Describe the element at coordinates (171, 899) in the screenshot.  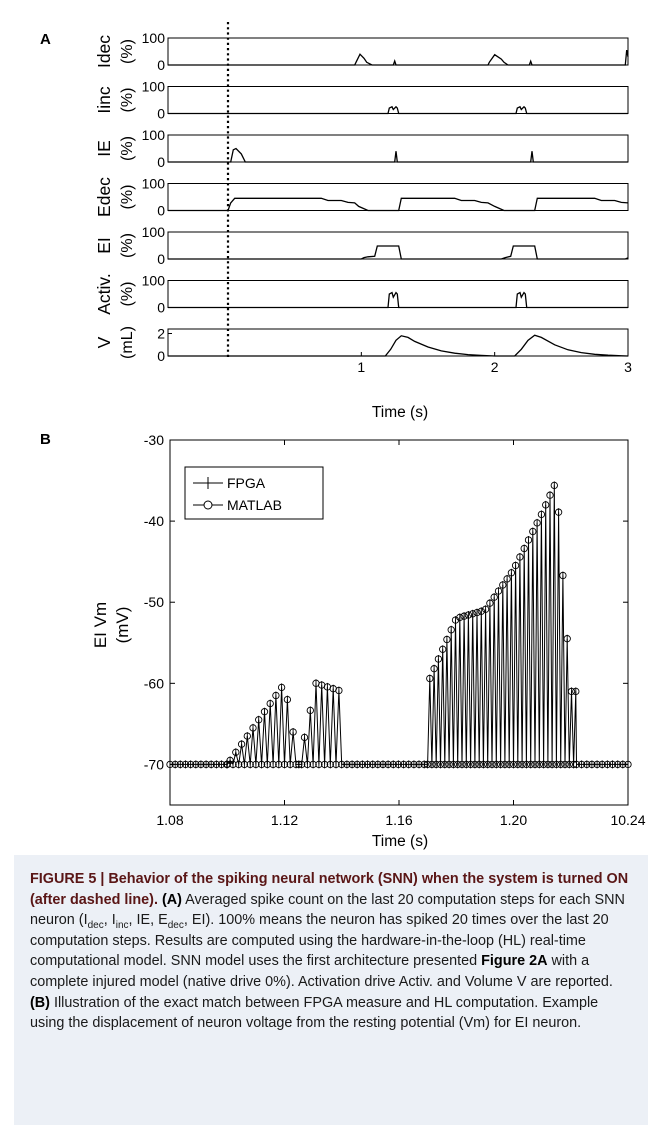
I see `caption-a-label: (A)` at that location.